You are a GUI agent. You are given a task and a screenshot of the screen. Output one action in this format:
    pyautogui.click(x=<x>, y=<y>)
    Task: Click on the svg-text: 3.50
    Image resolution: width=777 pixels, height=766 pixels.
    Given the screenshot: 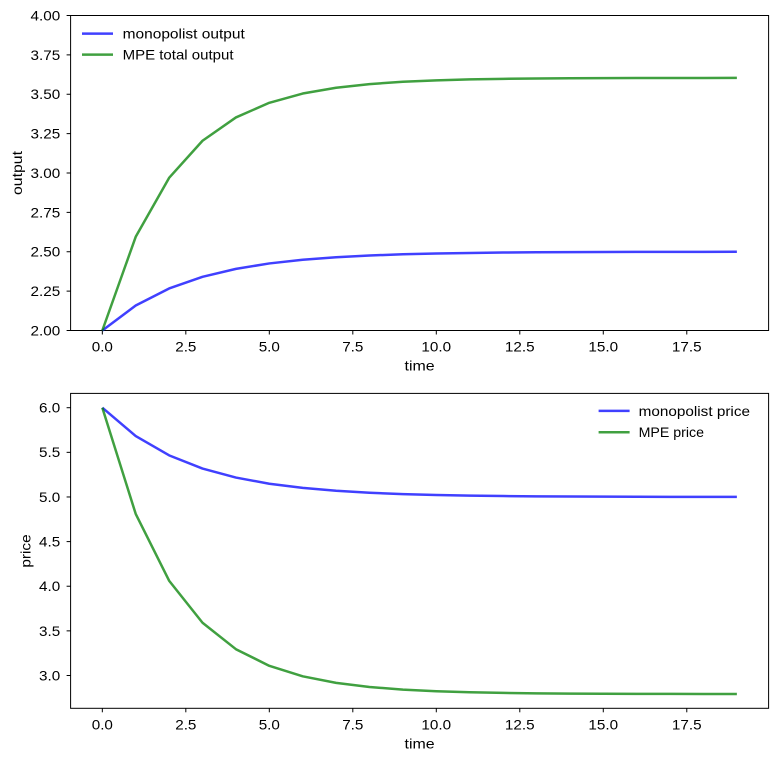 What is the action you would take?
    pyautogui.click(x=46, y=94)
    